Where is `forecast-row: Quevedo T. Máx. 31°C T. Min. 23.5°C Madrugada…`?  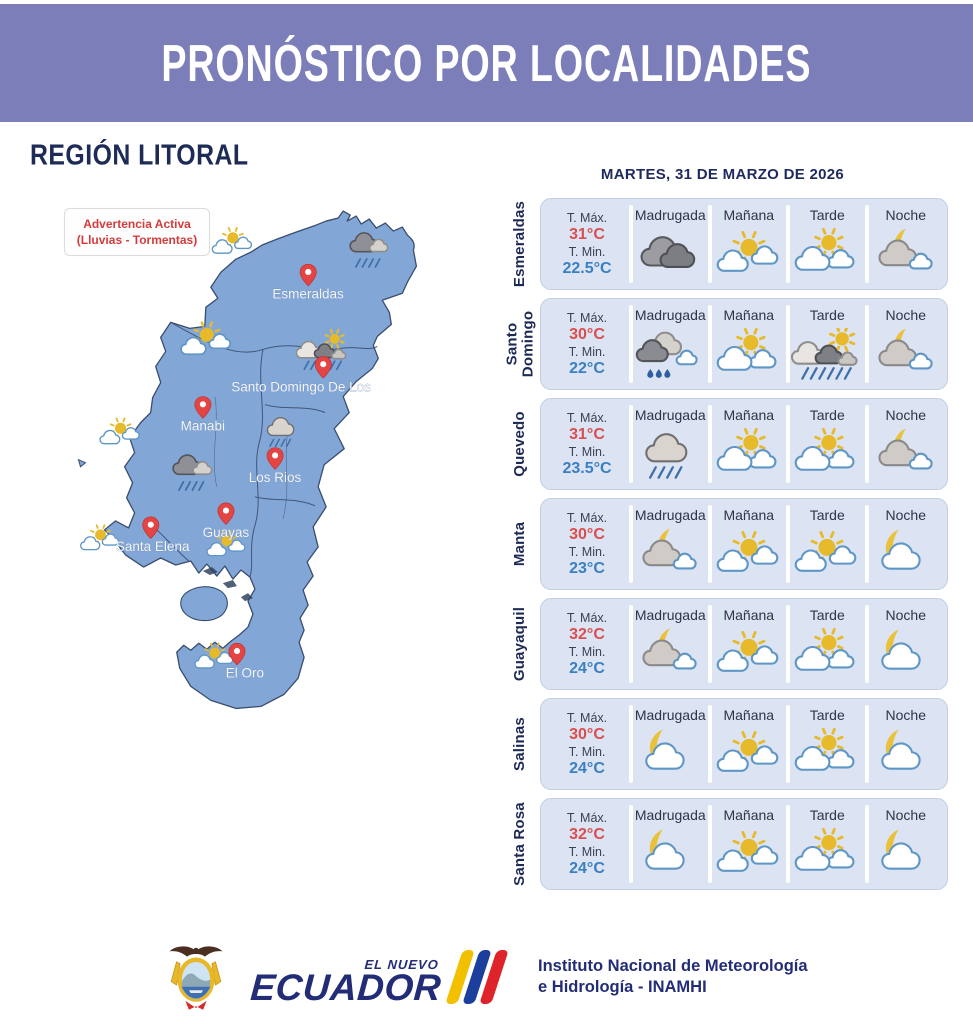 forecast-row: Quevedo T. Máx. 31°C T. Min. 23.5°C Madrugada… is located at coordinates (724, 444).